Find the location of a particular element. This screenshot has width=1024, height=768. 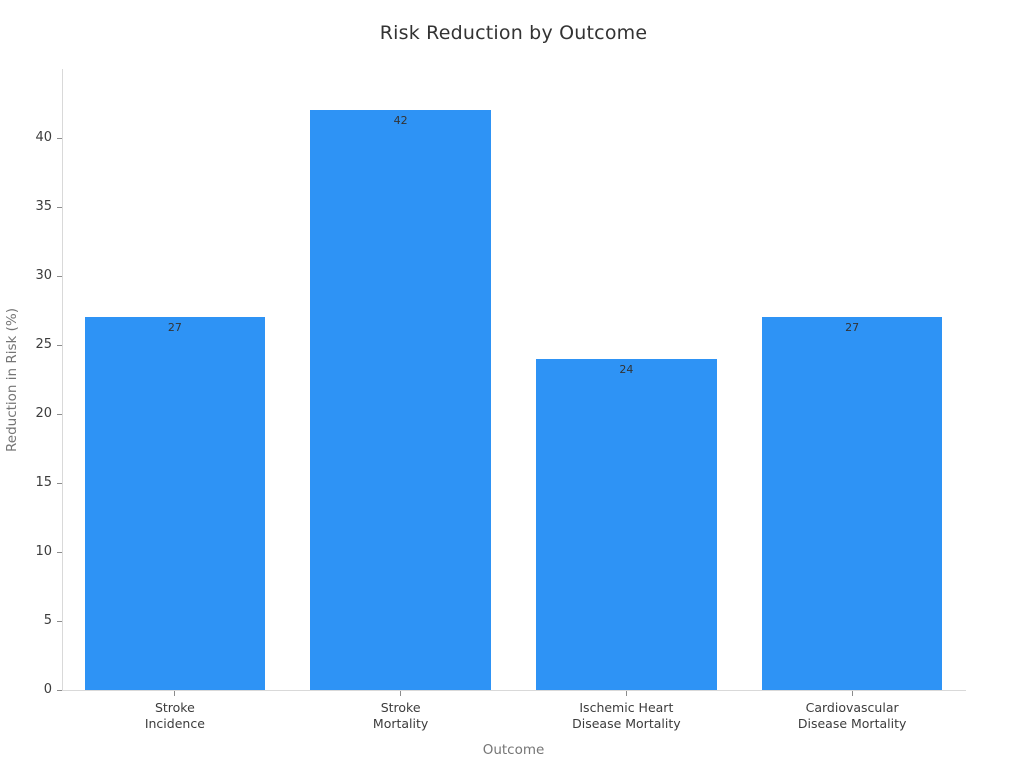

x-category-label: Cardiovascular Disease Mortality is located at coordinates (852, 715).